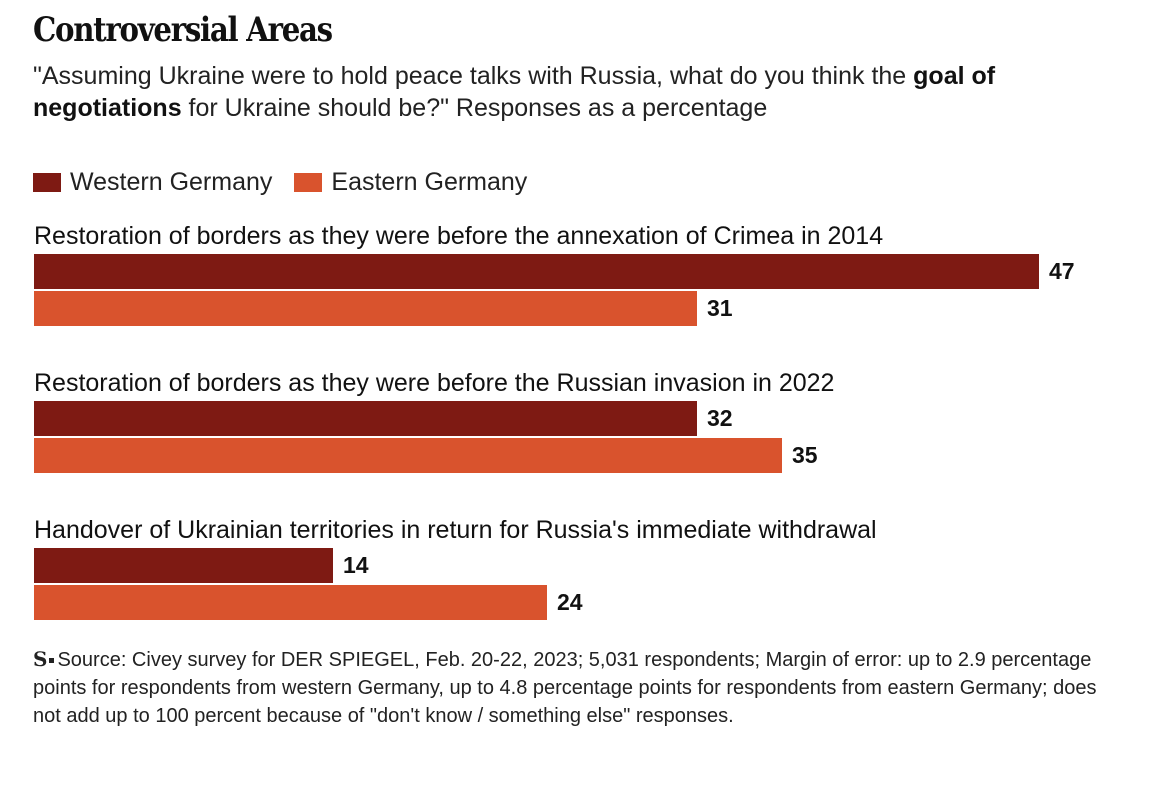  Describe the element at coordinates (308, 182) in the screenshot. I see `legend-swatch-eastern` at that location.